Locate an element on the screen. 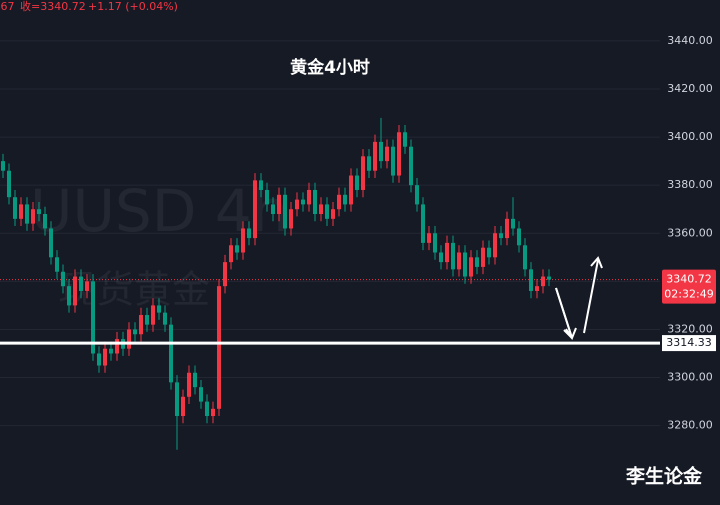 Image resolution: width=720 pixels, height=505 pixels. arrow-down is located at coordinates (566, 314).